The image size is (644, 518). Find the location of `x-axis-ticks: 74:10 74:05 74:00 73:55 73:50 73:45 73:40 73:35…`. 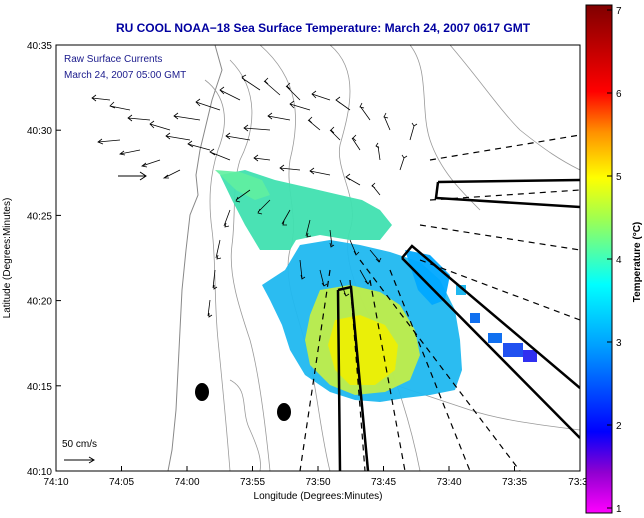

x-axis-ticks: 74:10 74:05 74:00 73:55 73:50 73:45 73:40 73:35… is located at coordinates (315, 477).